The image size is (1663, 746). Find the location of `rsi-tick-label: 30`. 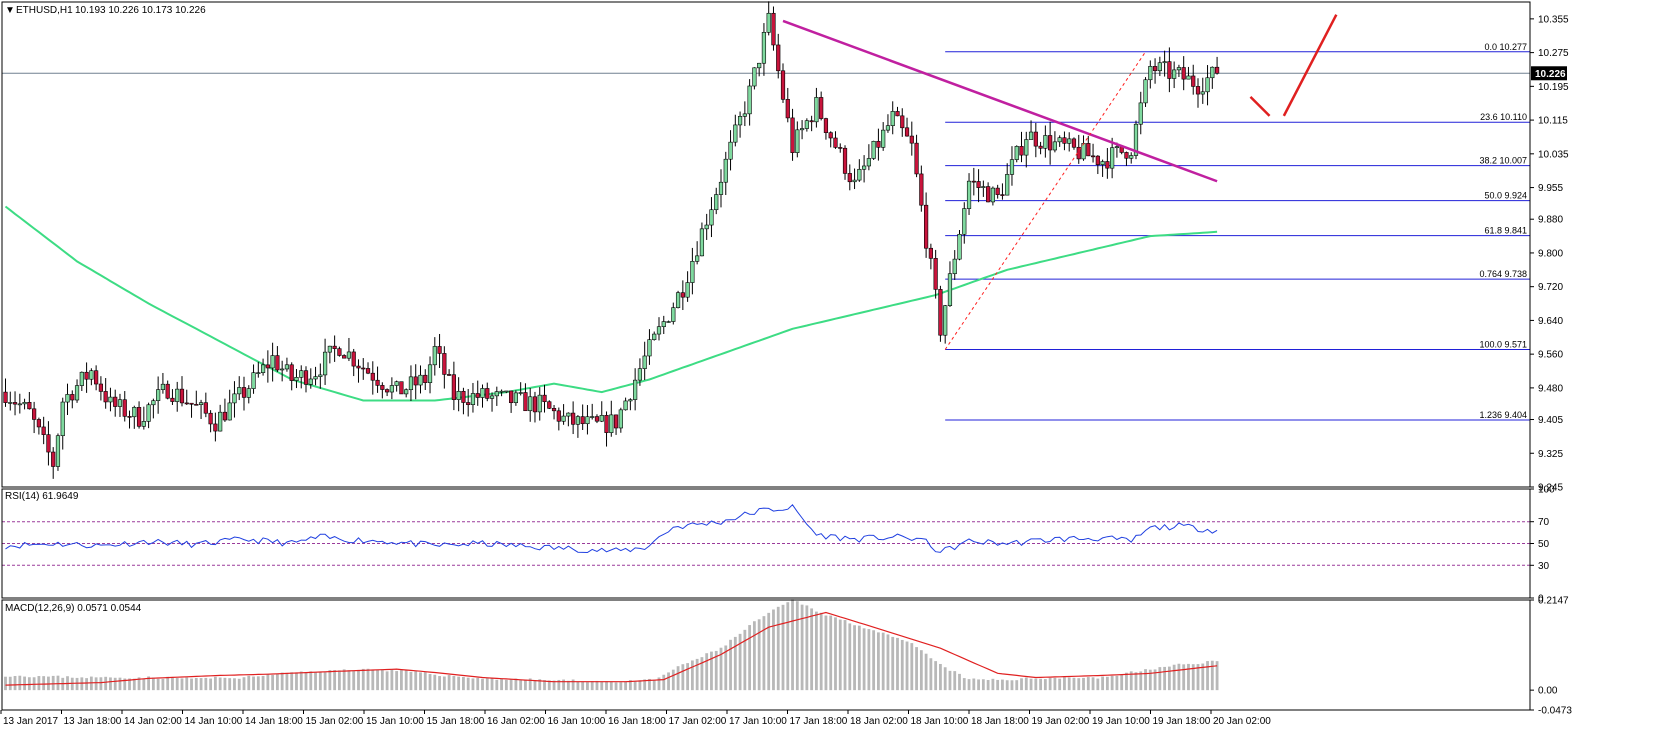

rsi-tick-label: 30 is located at coordinates (1544, 566).